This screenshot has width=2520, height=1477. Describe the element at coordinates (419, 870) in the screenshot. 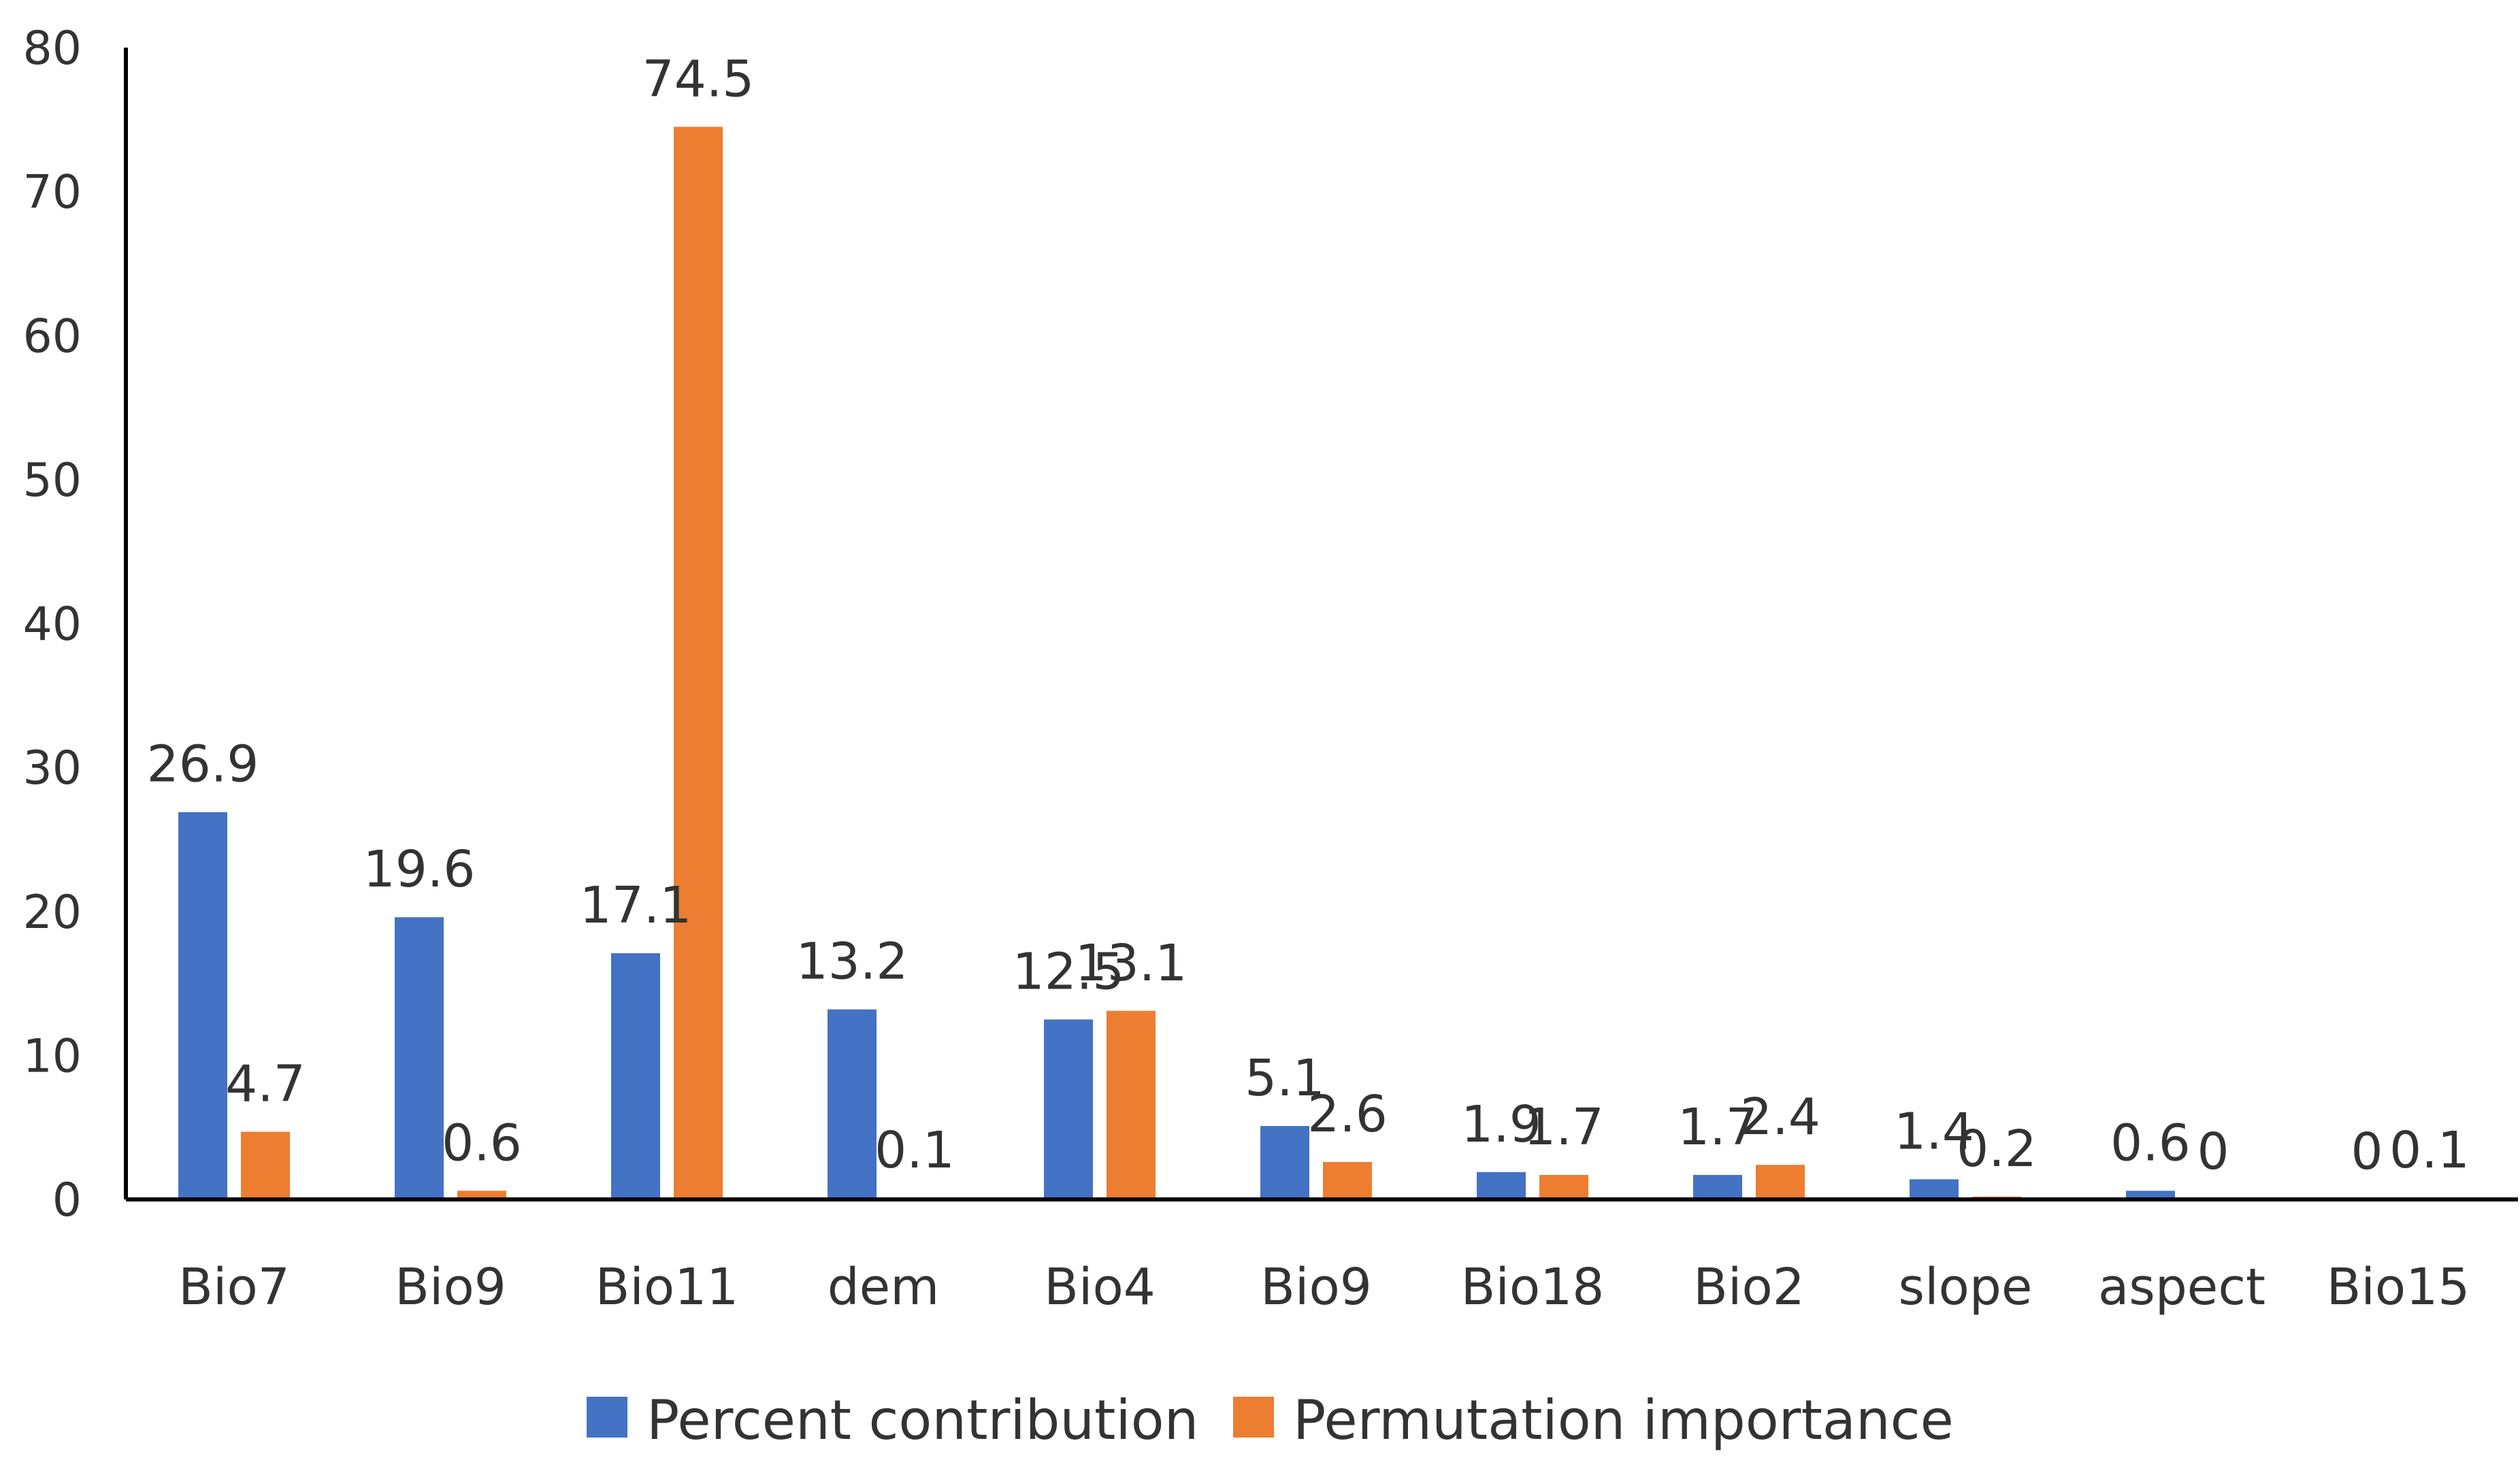

I see `data-label-percent-contribution: 19.6` at that location.